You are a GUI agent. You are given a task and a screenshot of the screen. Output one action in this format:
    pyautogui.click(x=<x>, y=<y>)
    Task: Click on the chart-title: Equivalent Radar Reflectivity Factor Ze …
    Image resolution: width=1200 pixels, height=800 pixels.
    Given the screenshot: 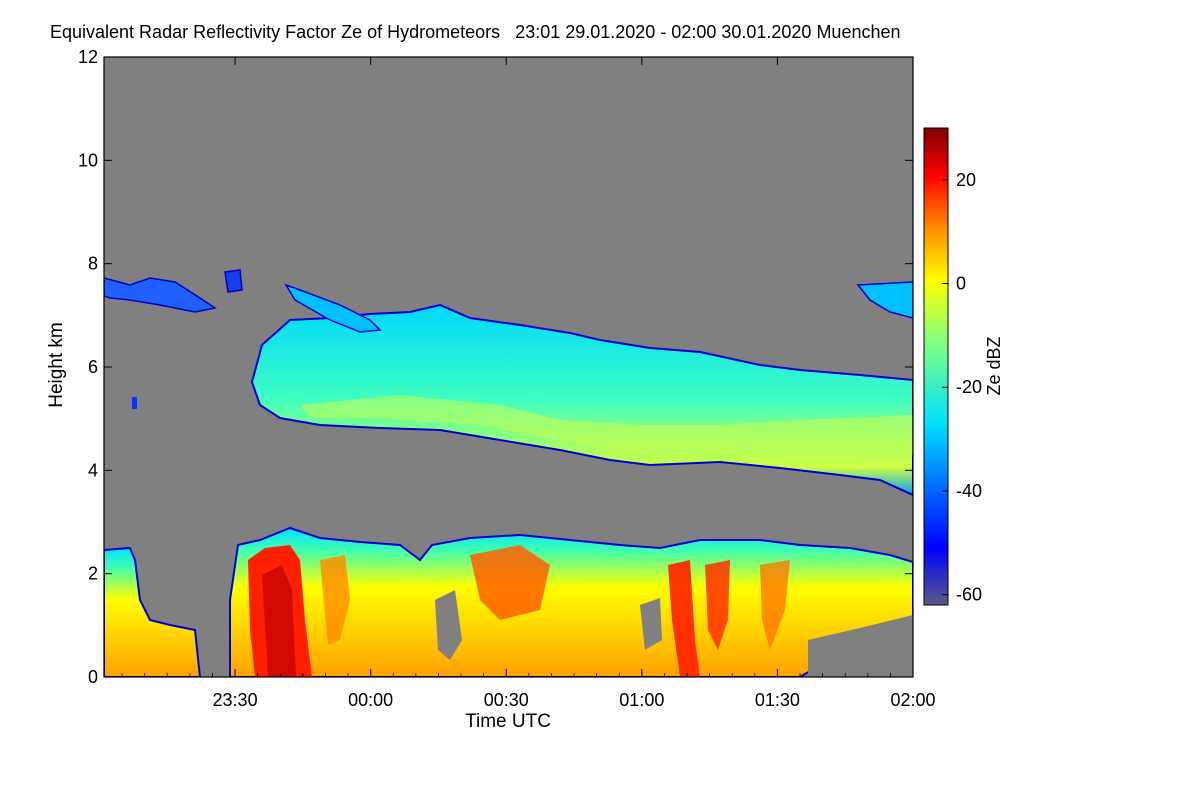 What is the action you would take?
    pyautogui.click(x=475, y=32)
    